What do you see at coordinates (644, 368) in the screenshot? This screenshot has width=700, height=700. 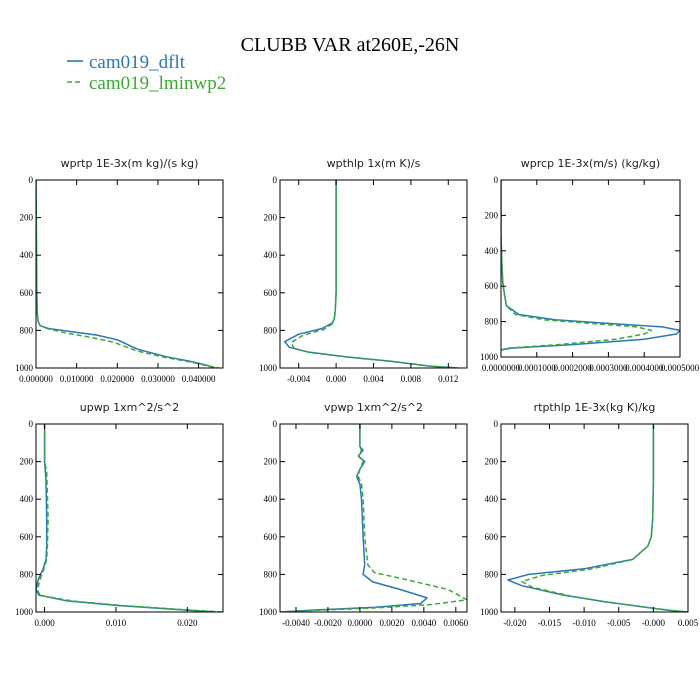 I see `x-tick-label: 0.0004000` at bounding box center [644, 368].